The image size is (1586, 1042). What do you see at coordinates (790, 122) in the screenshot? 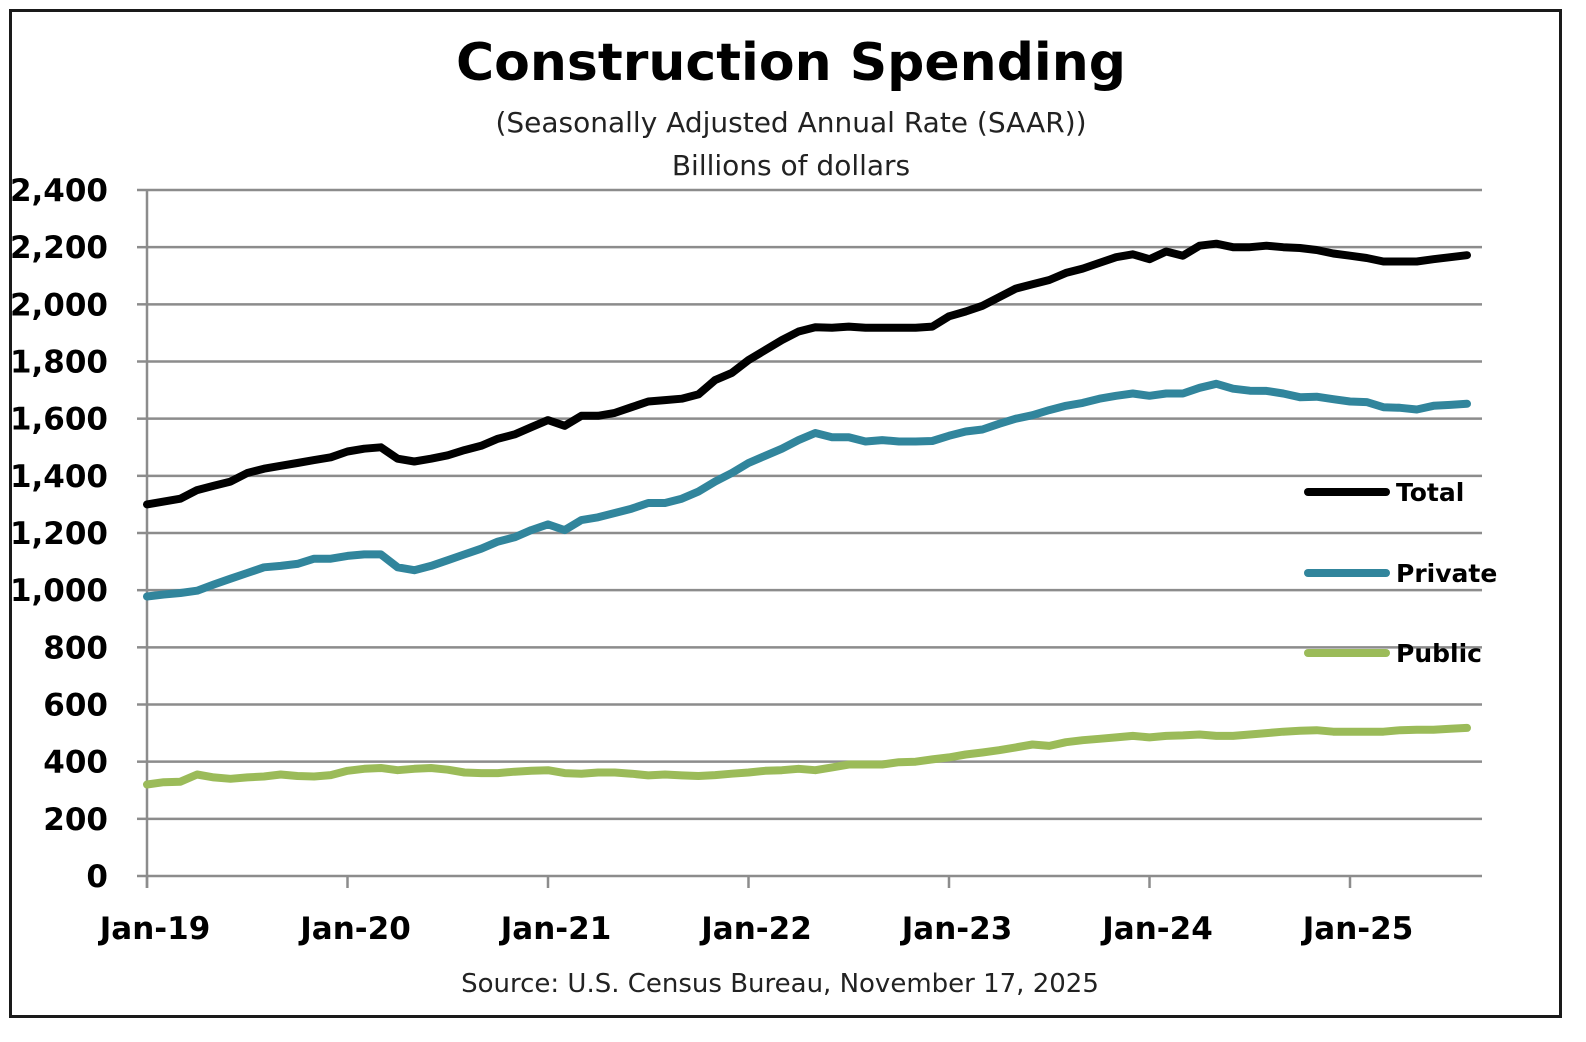
I see `chart-subtitle: (Seasonally Adjusted Annual Rate (SAAR))` at bounding box center [790, 122].